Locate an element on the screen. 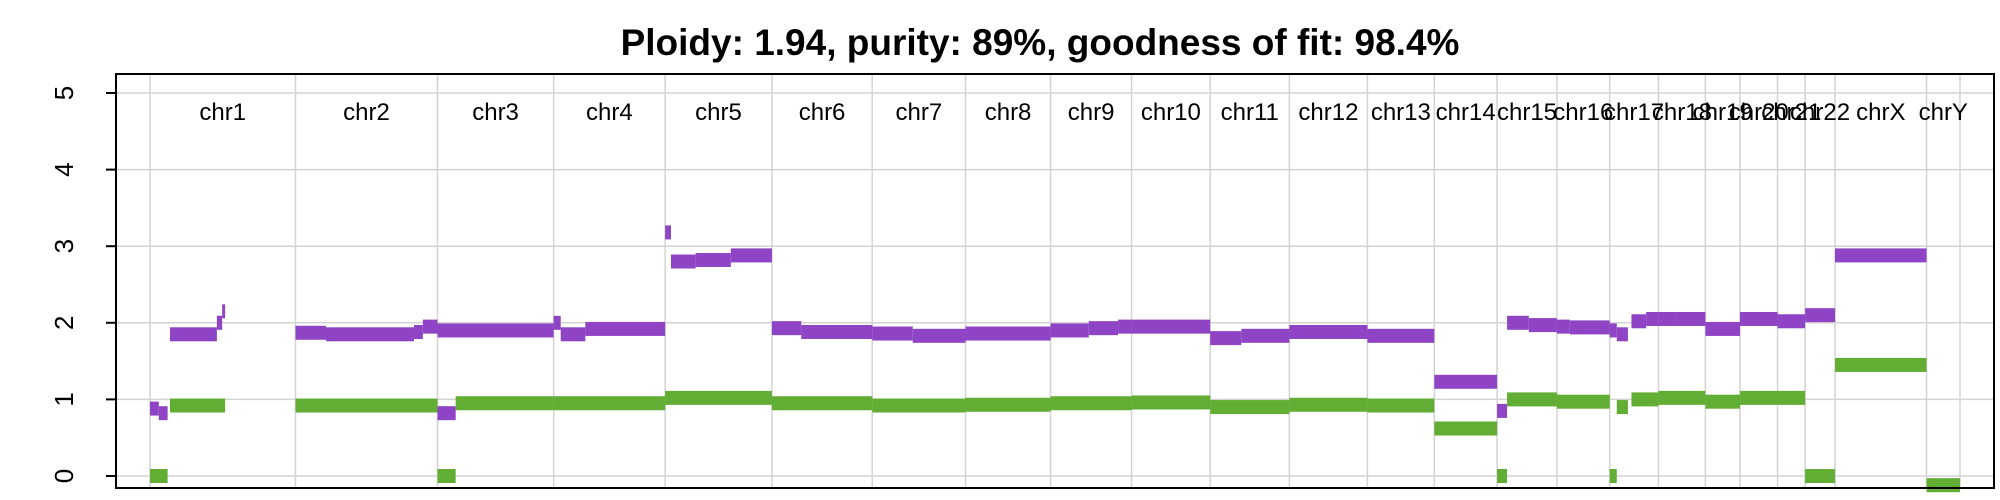 The height and width of the screenshot is (500, 2000). chr-label-chr15: chr15 is located at coordinates (1527, 112).